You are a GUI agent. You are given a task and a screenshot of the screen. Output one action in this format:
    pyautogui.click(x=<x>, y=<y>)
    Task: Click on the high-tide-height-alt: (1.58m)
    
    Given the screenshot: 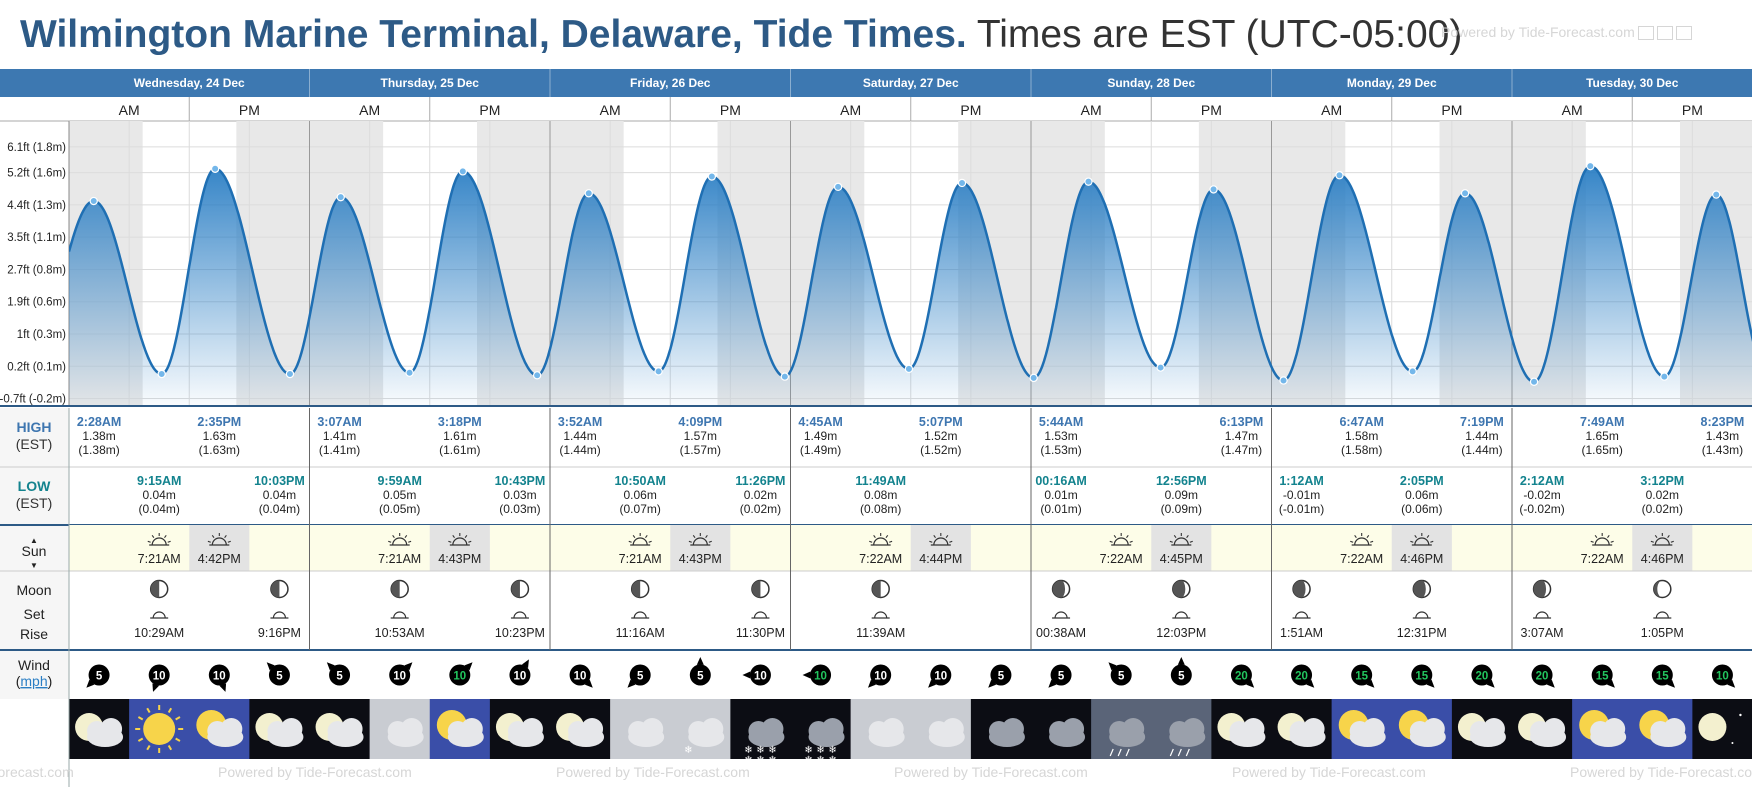 What is the action you would take?
    pyautogui.click(x=1361, y=450)
    